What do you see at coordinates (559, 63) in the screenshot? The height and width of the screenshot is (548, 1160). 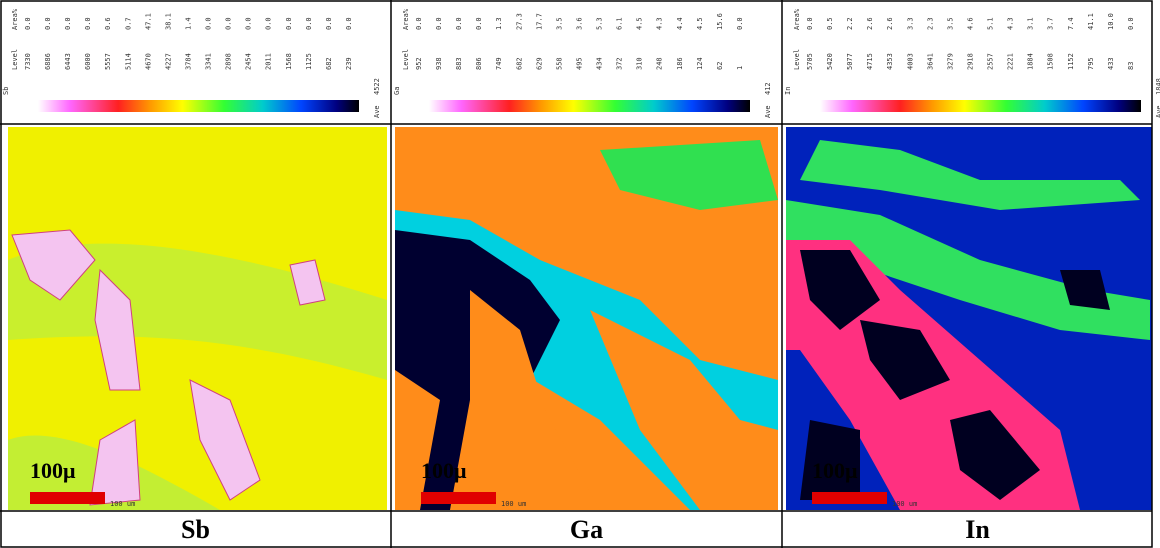 I see `level-value: 558` at bounding box center [559, 63].